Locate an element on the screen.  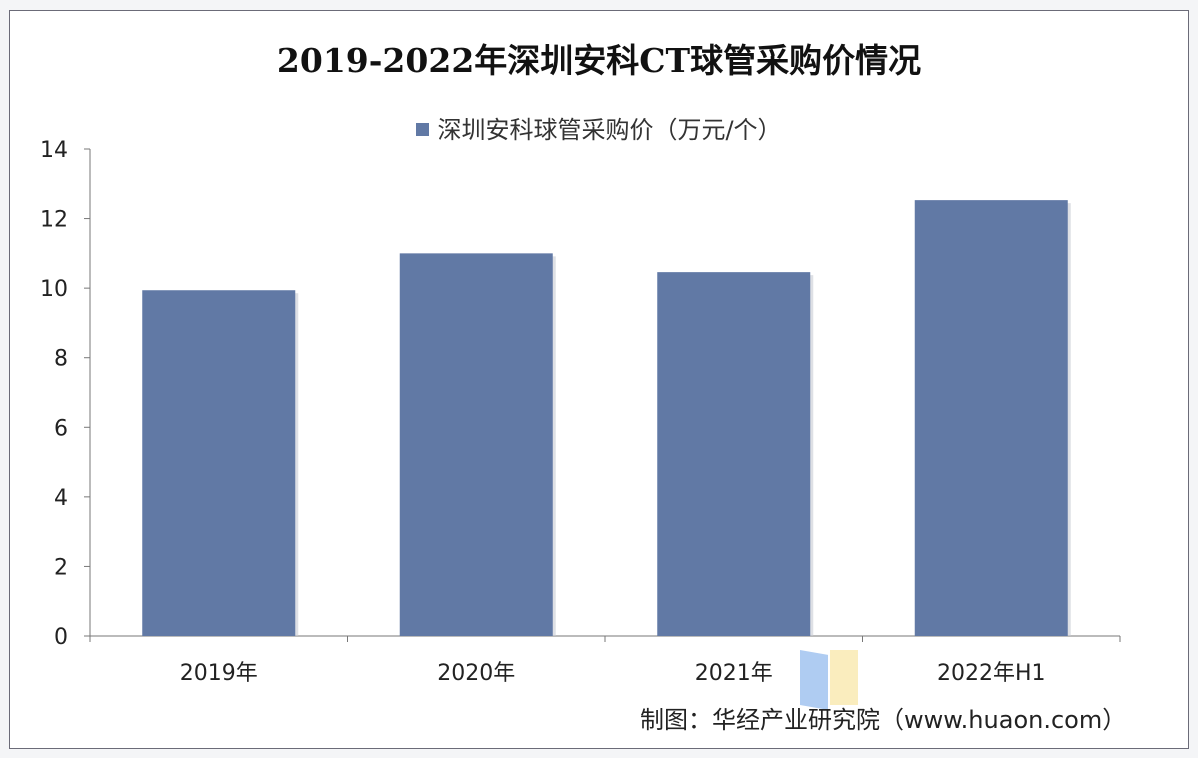
y-tick-label: 6 is located at coordinates (61, 428).